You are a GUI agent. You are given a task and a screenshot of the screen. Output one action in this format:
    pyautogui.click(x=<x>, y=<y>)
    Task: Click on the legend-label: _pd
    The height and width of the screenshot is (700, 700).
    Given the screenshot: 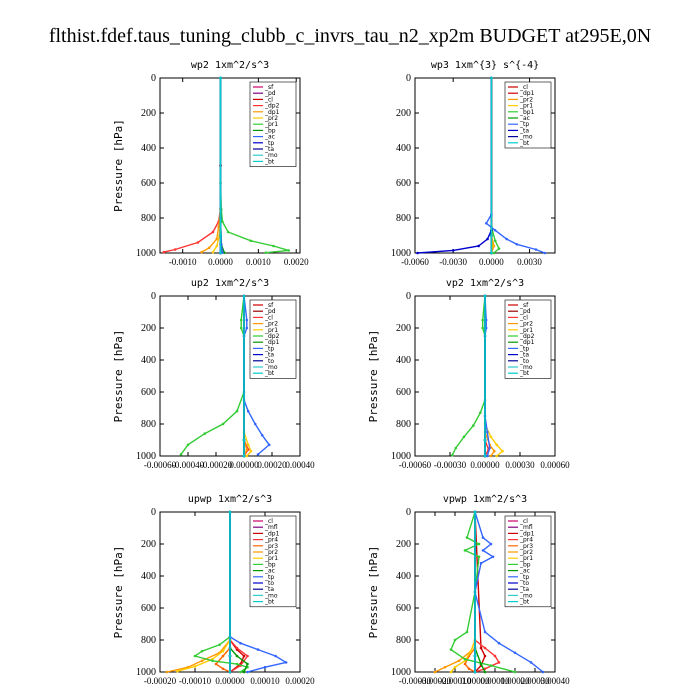 What is the action you would take?
    pyautogui.click(x=270, y=93)
    